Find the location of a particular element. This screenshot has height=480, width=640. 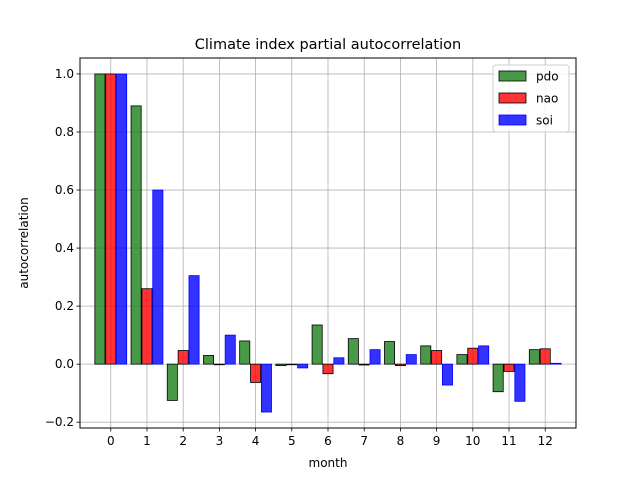

legend: pdo nao soi is located at coordinates (531, 98).